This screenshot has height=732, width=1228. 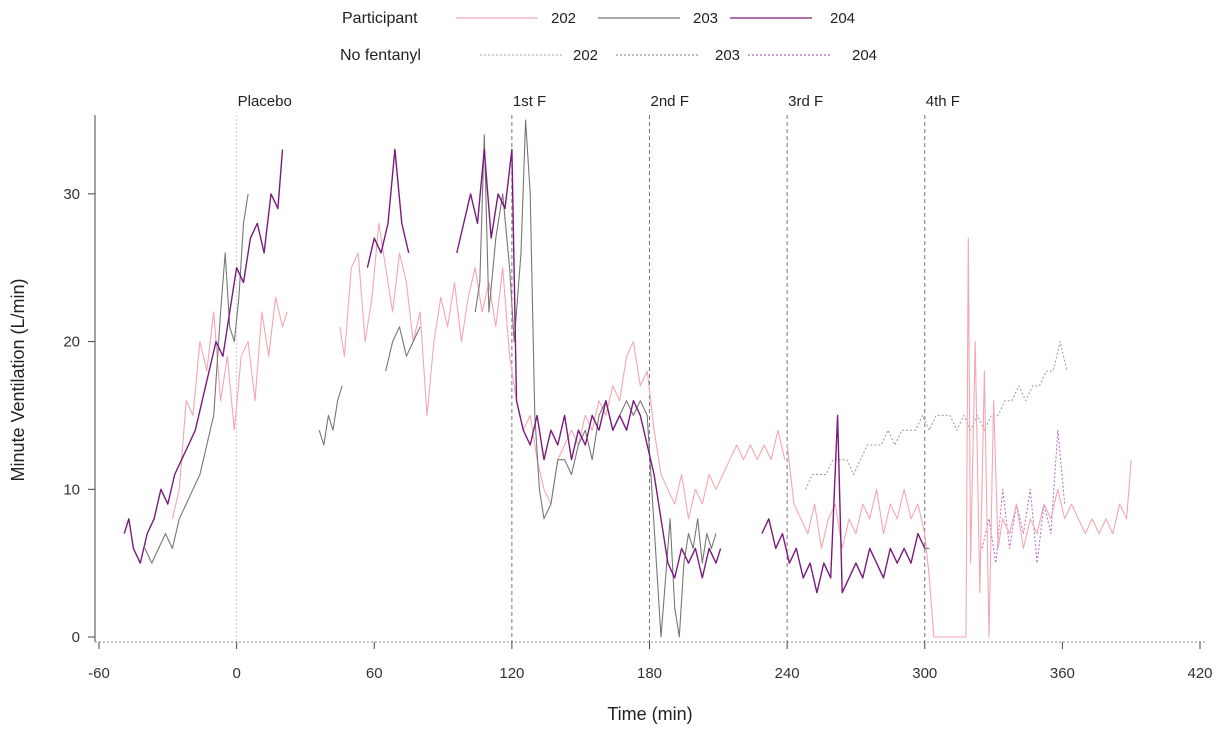 I want to click on x-tick-label: 360, so click(x=1062, y=673).